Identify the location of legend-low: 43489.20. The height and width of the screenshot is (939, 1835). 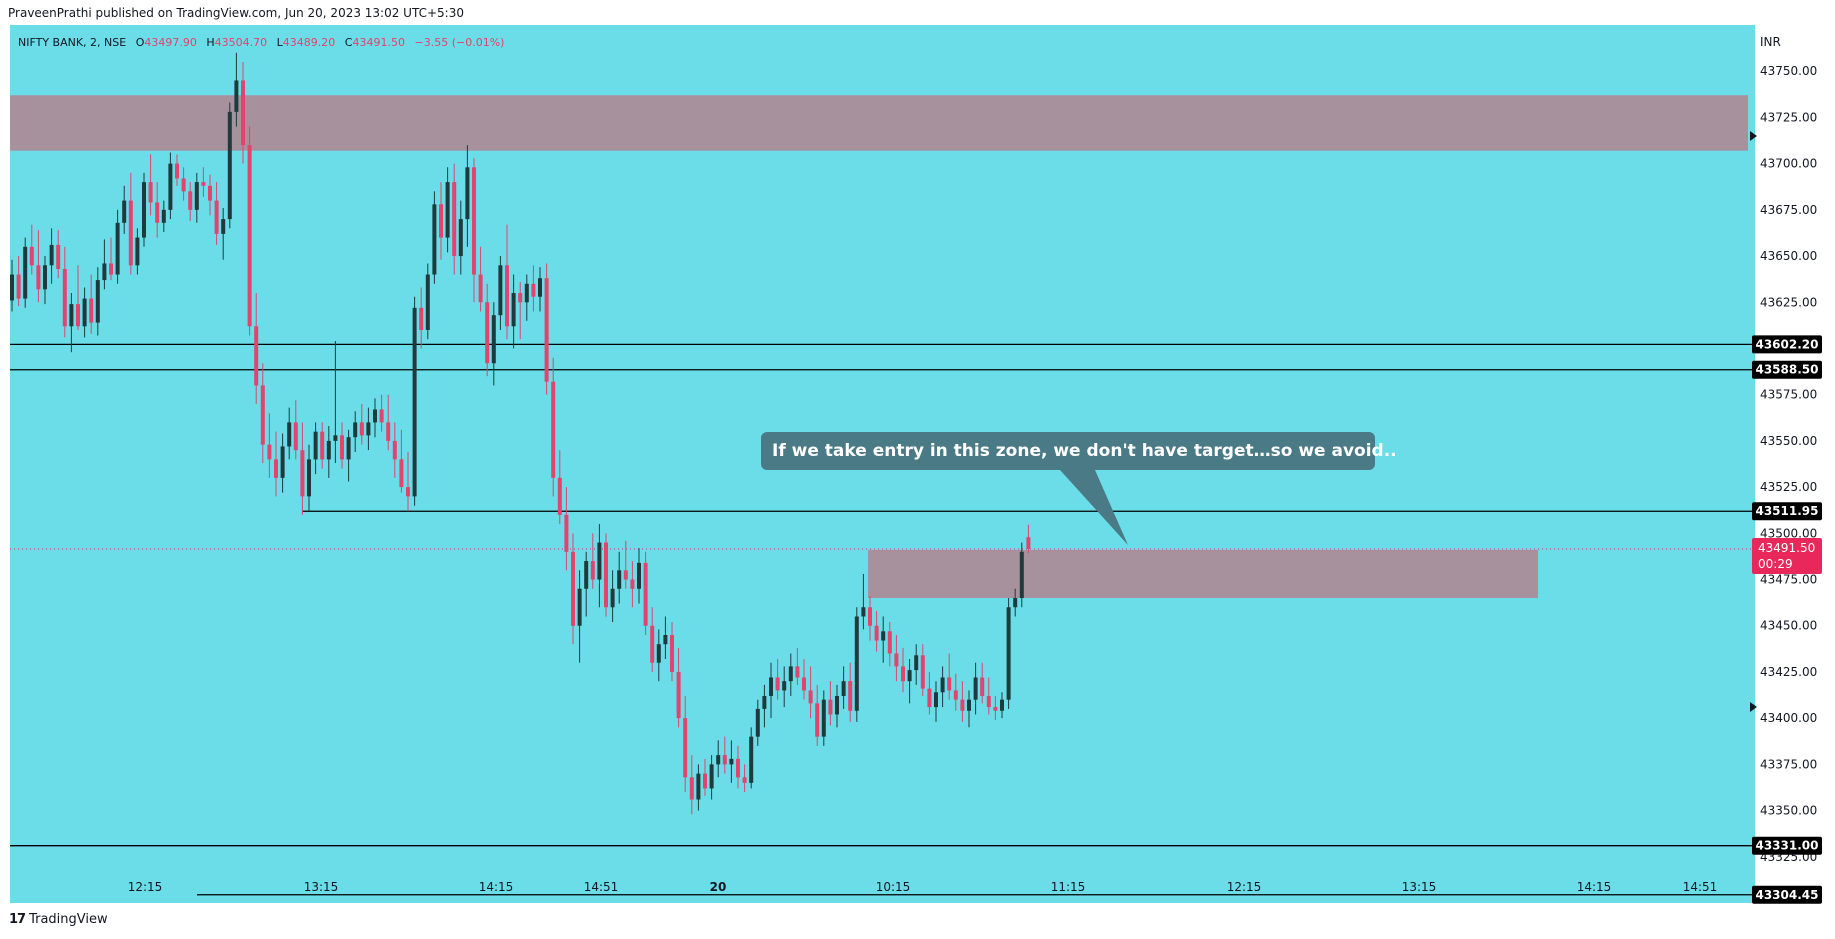
(309, 42).